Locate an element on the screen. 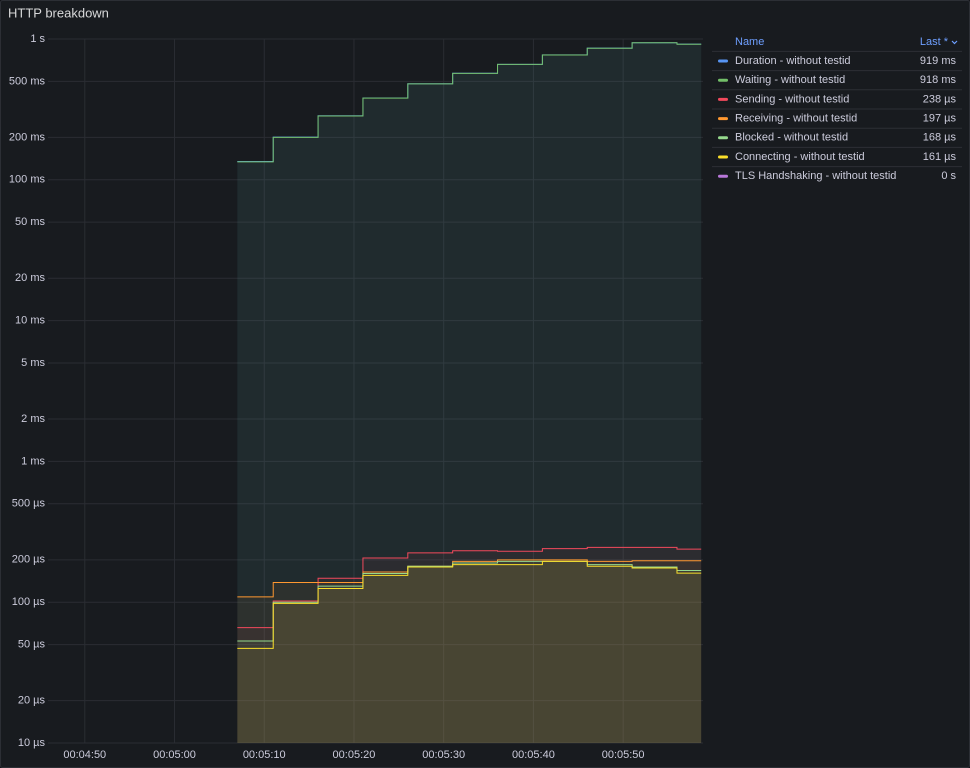 This screenshot has width=970, height=768. y-tick-label: 200 ms is located at coordinates (27, 137).